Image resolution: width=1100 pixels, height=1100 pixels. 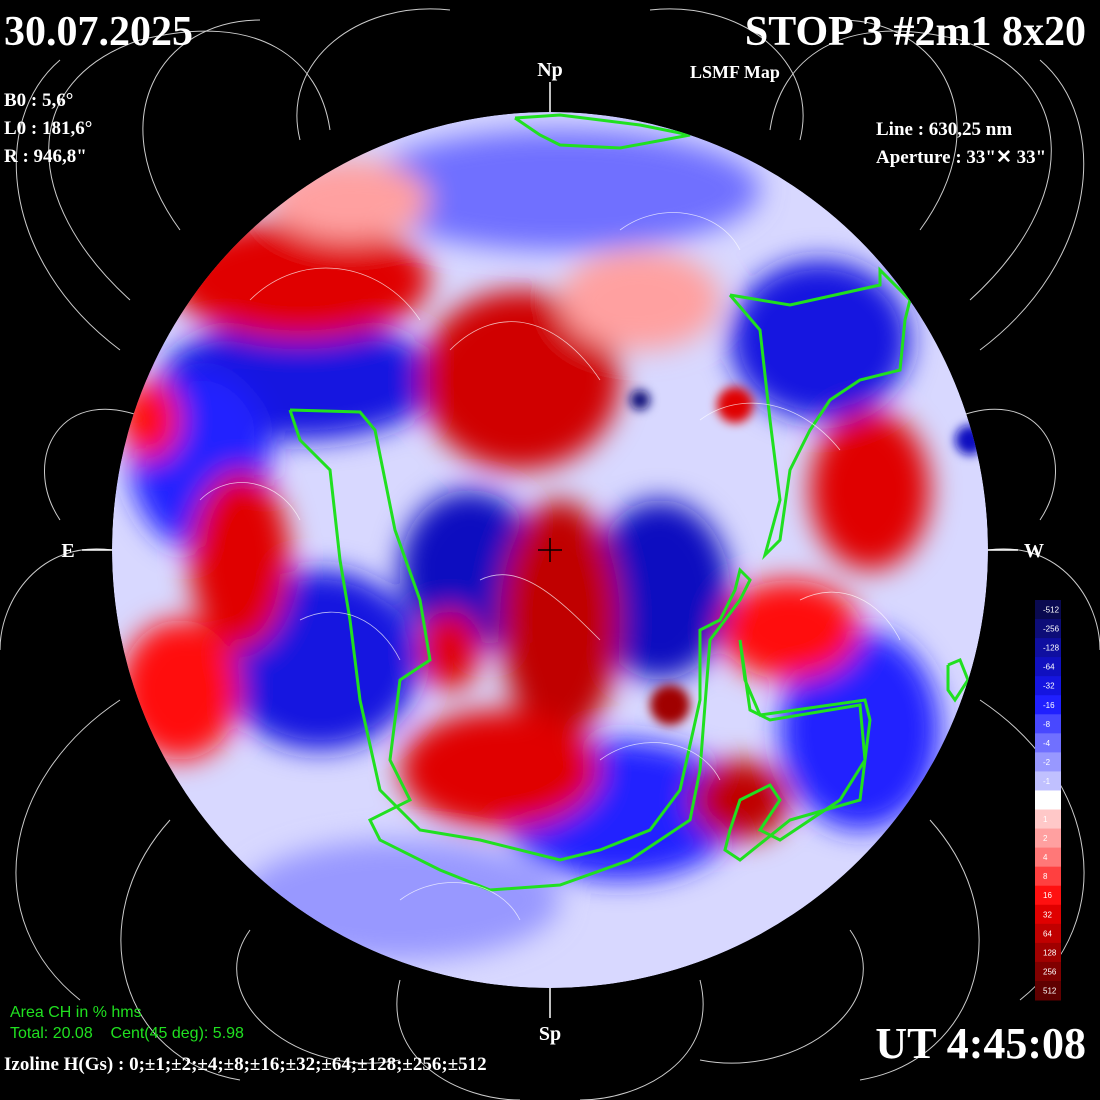 What do you see at coordinates (1051, 629) in the screenshot?
I see `colorbar-label: -256` at bounding box center [1051, 629].